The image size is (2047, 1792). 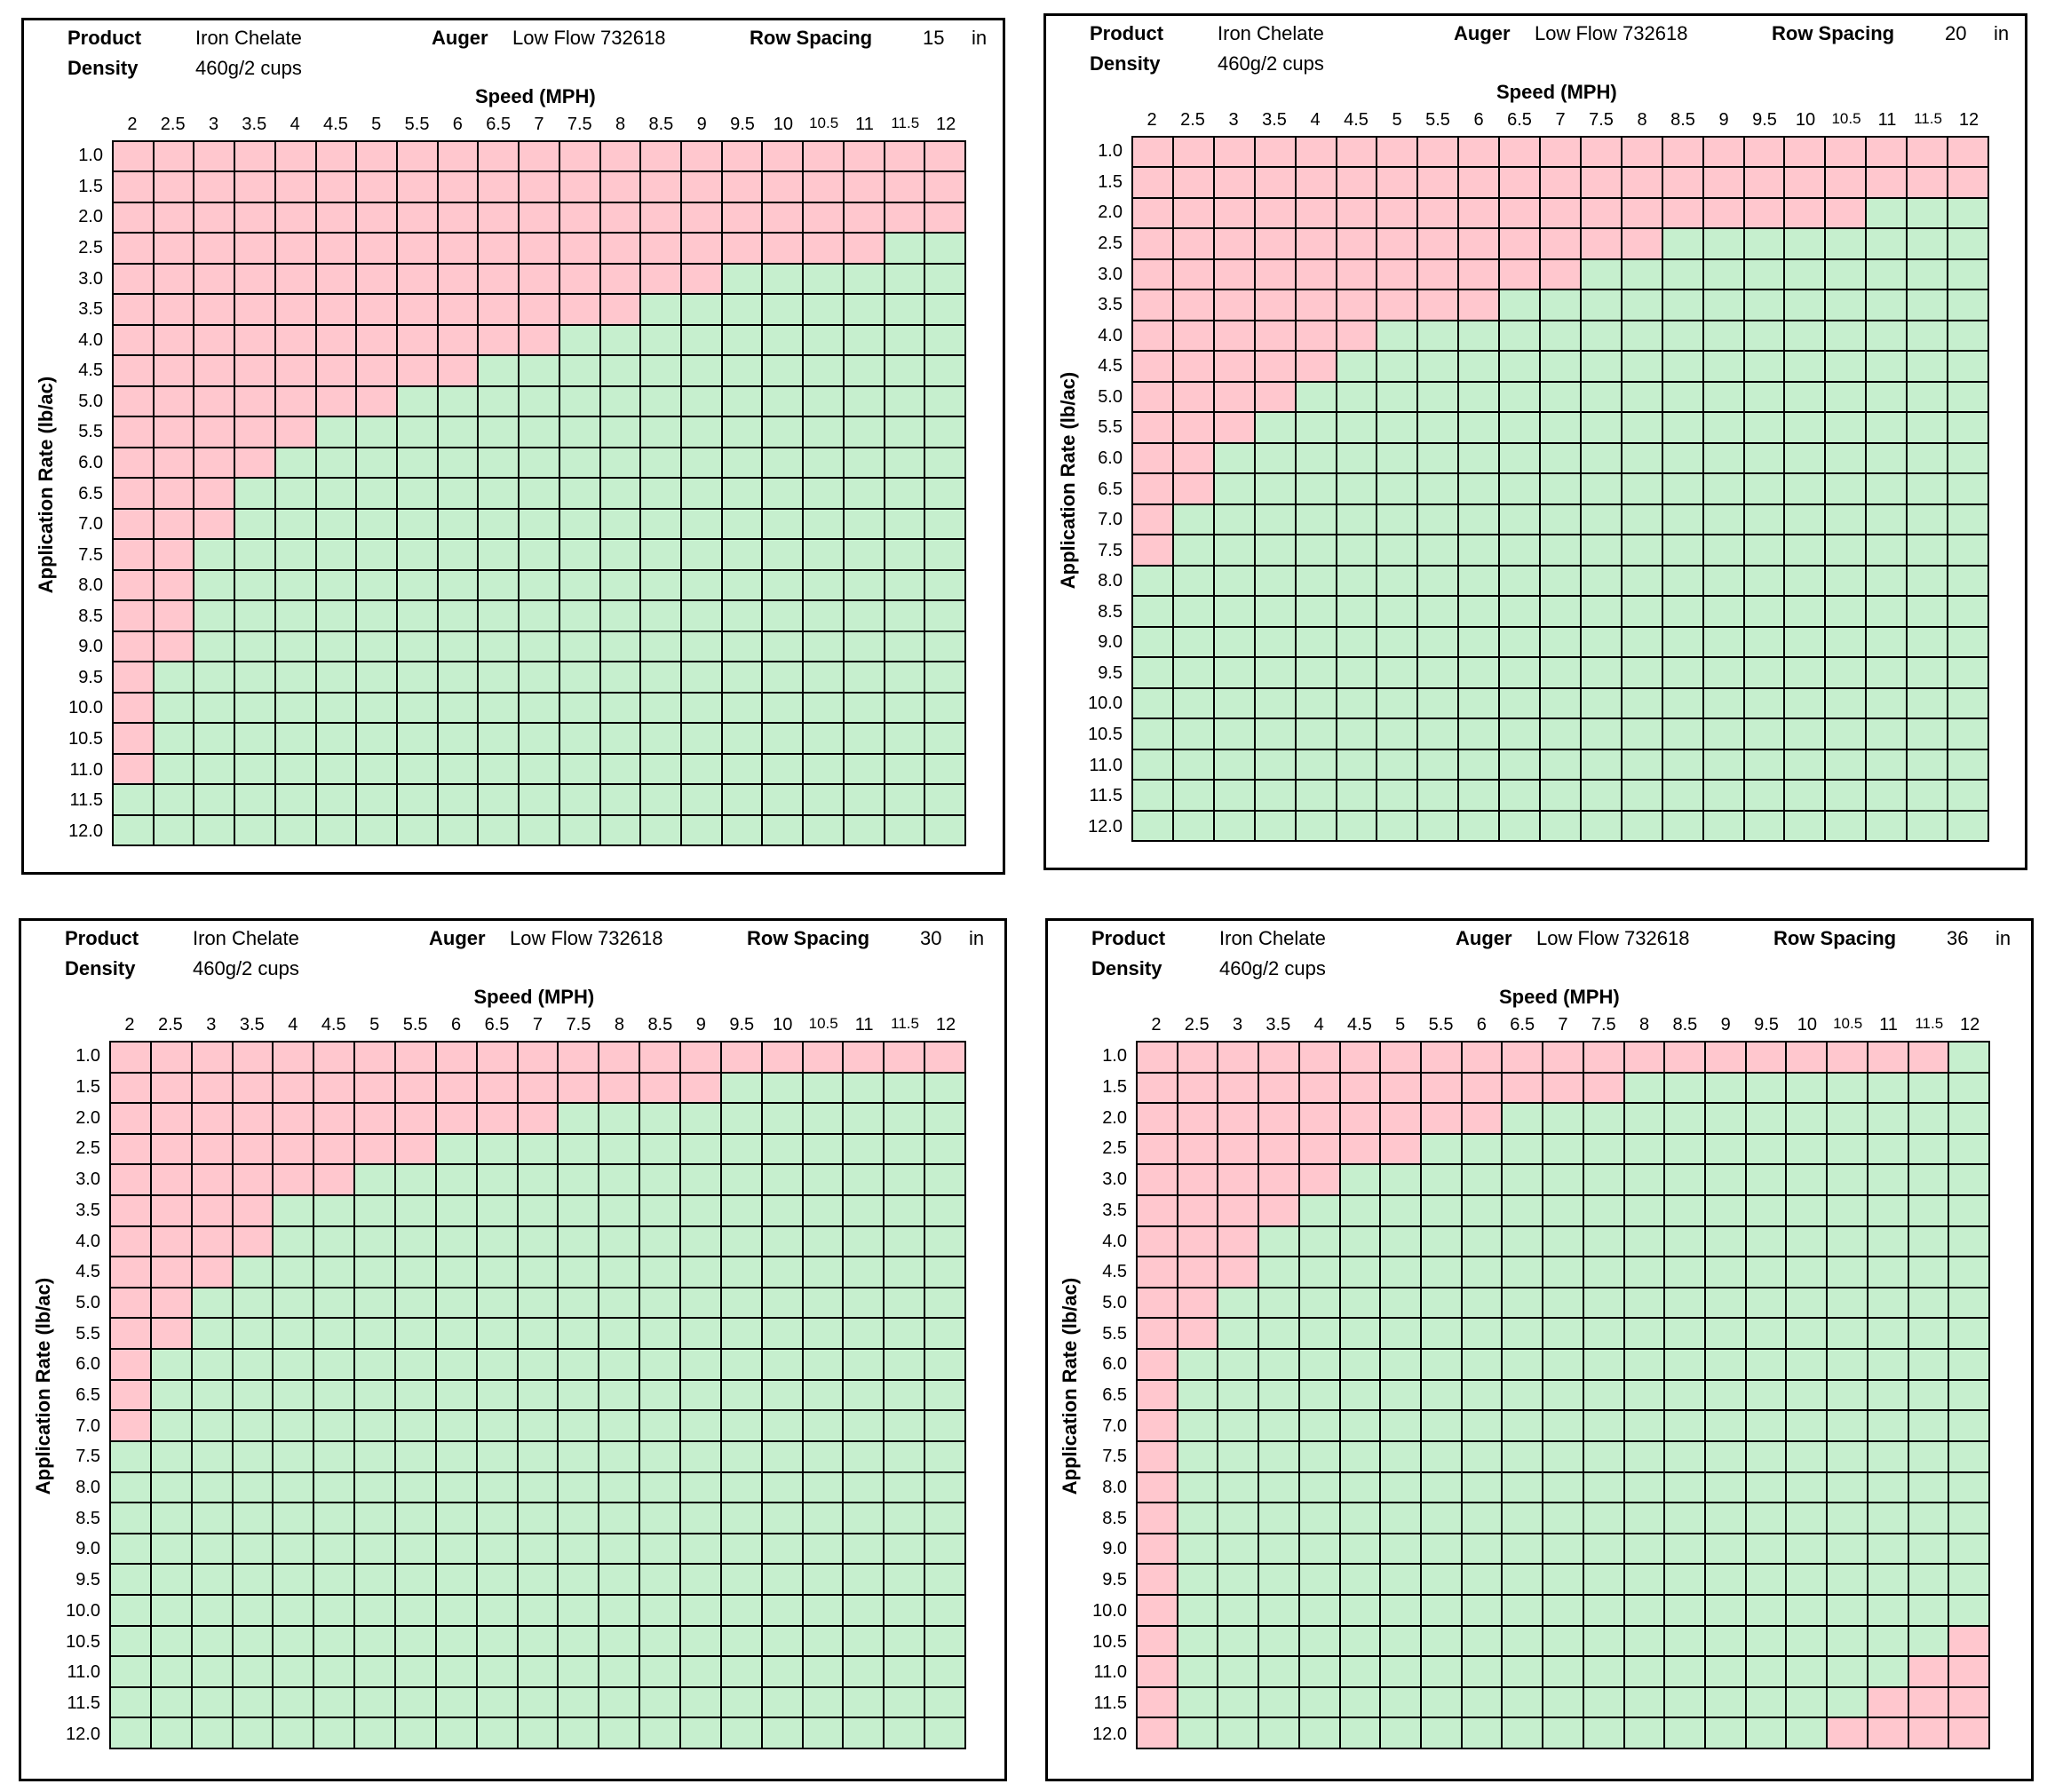 I want to click on row-spacing-value: 20, so click(x=1956, y=33).